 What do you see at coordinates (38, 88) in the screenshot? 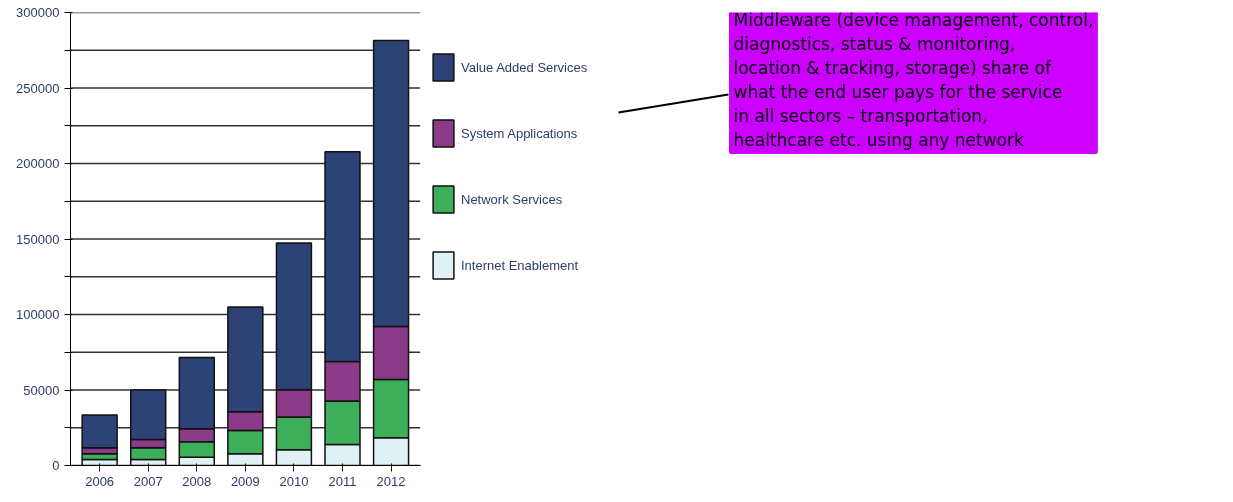
I see `y-tick-label: 250000` at bounding box center [38, 88].